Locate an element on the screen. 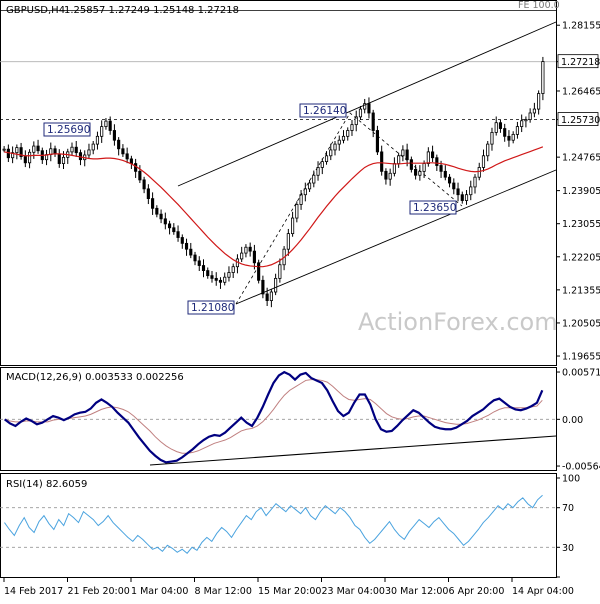  projection-lines is located at coordinates (349, 208).